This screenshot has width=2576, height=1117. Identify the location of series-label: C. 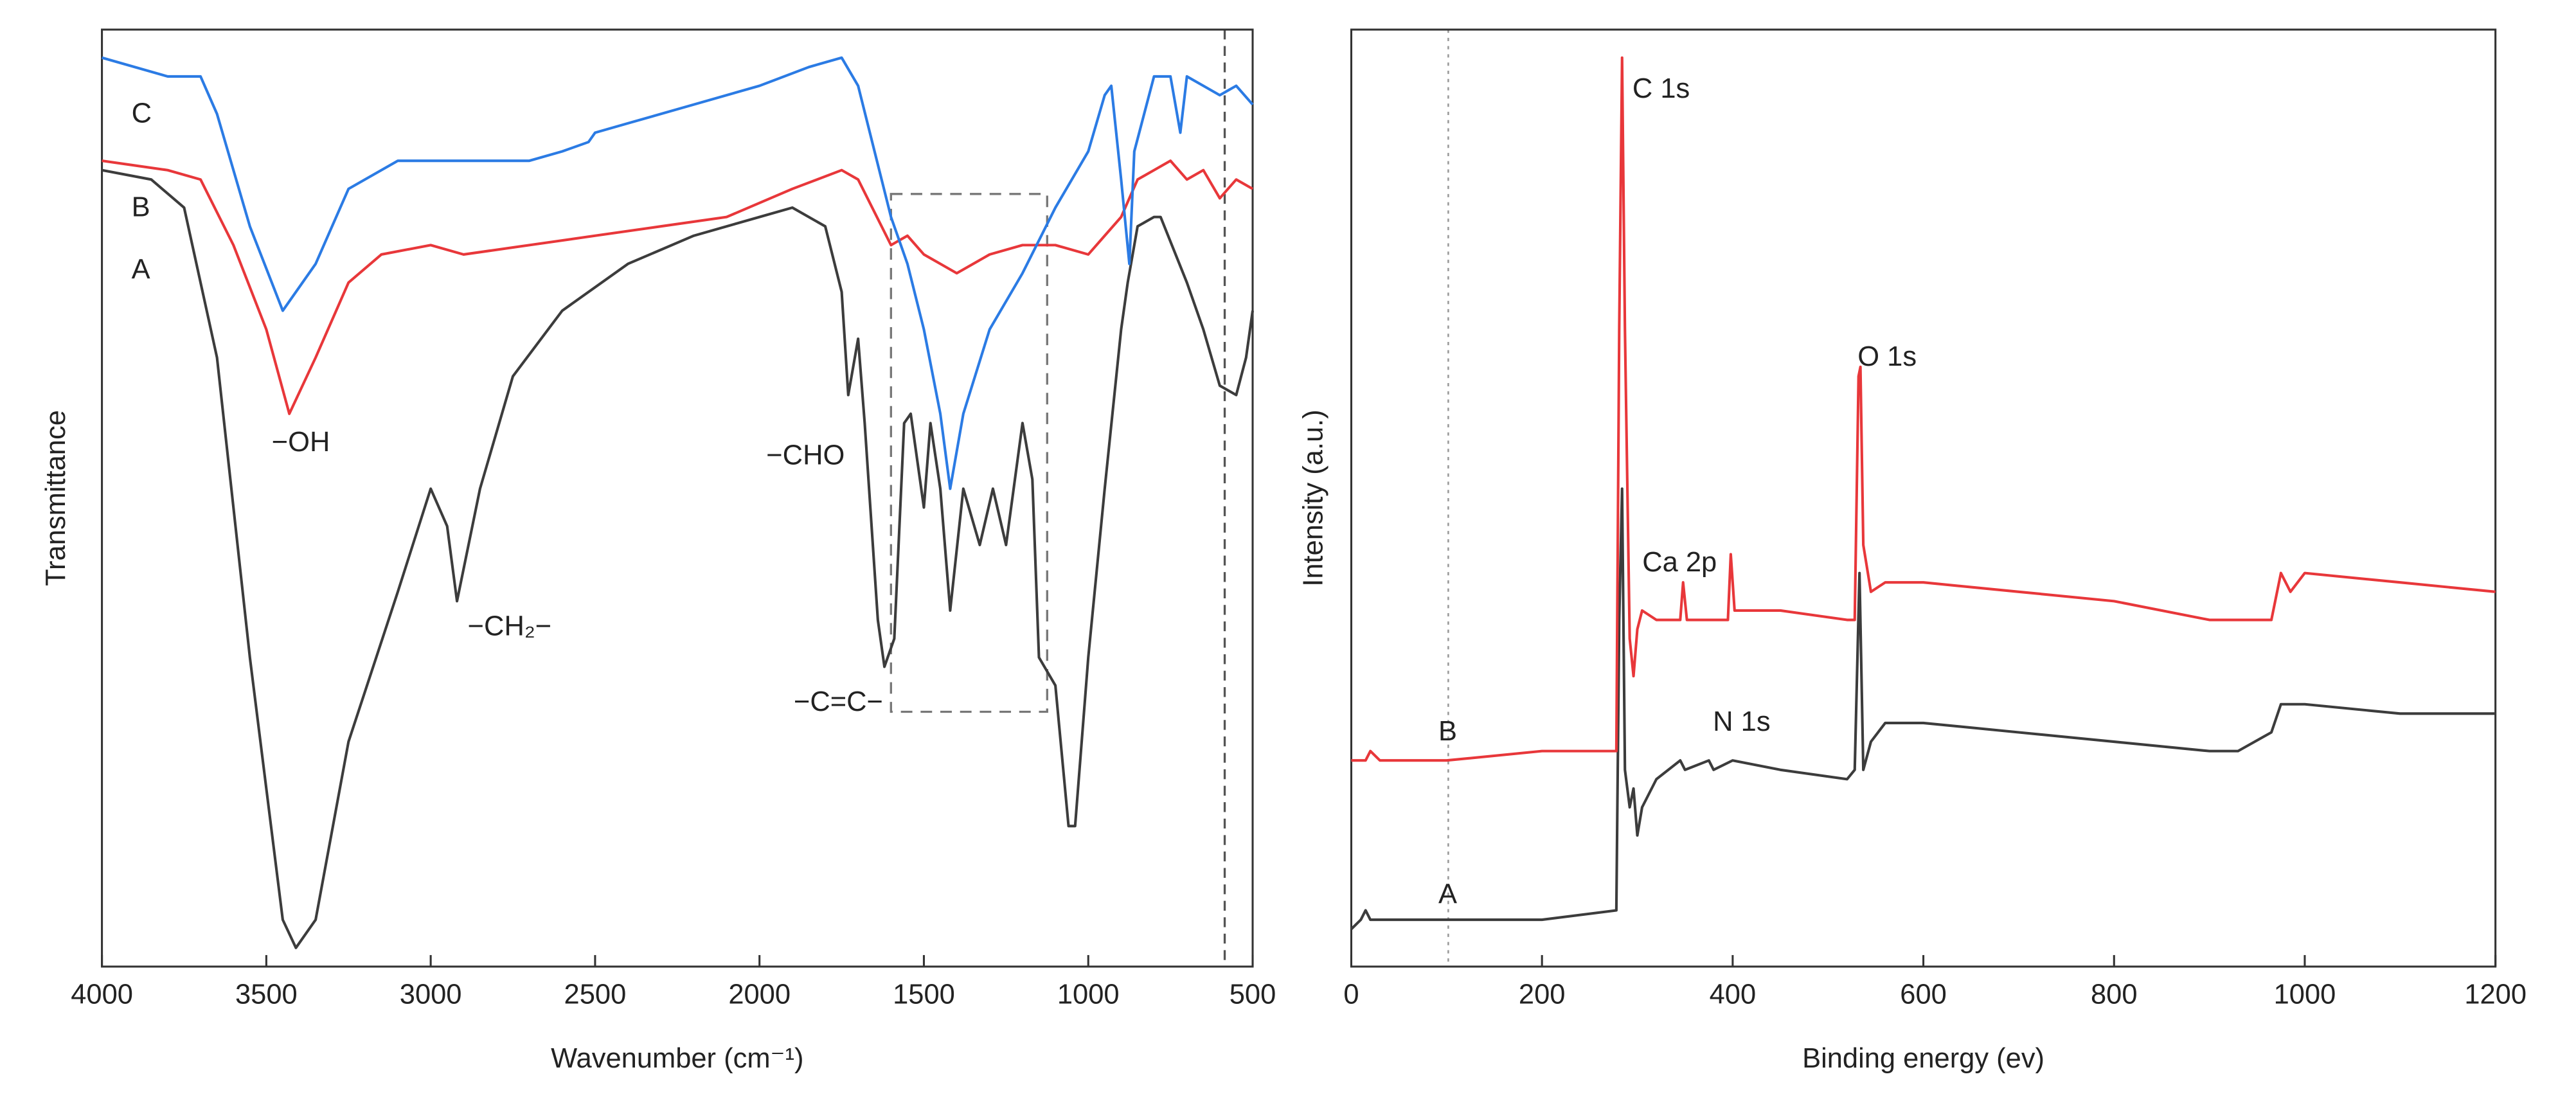
(142, 113).